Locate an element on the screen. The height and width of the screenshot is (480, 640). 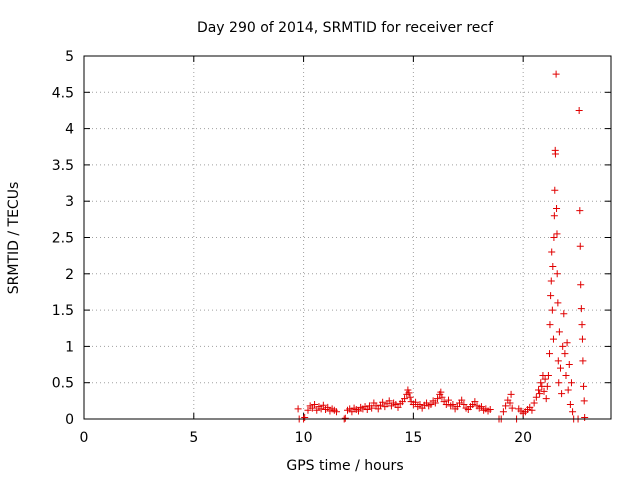
y-tick-label: 4 is located at coordinates (69, 130).